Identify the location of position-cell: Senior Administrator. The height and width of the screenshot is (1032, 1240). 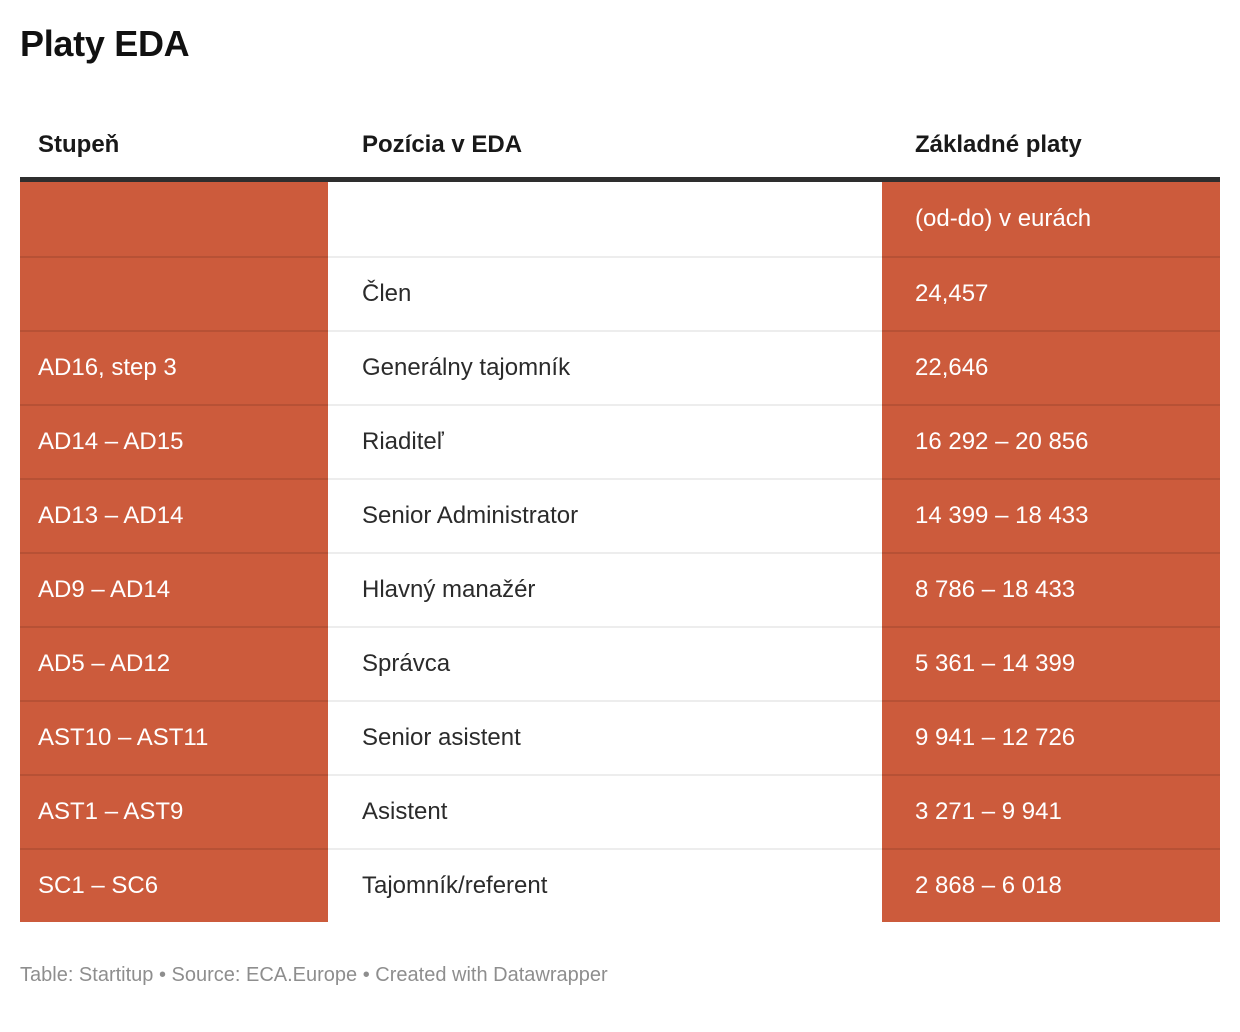
(605, 515).